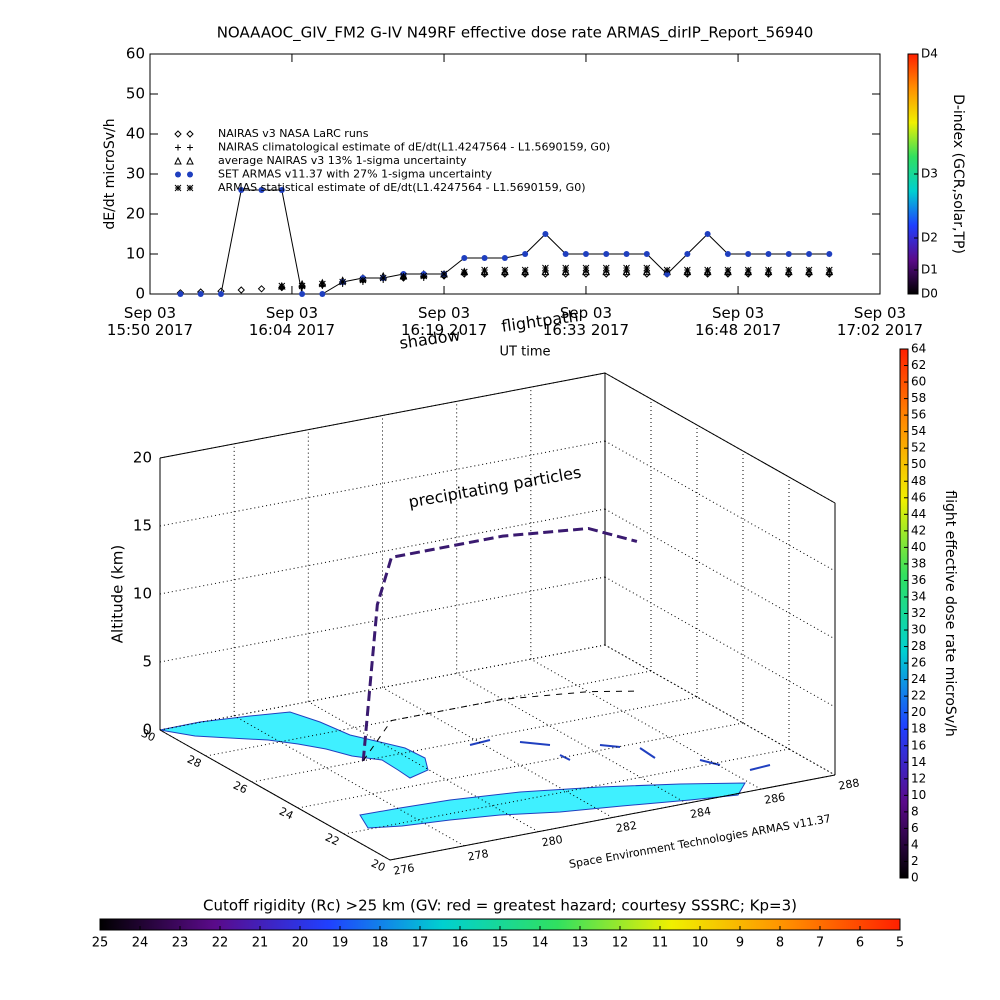 Image resolution: width=1000 pixels, height=1000 pixels. Describe the element at coordinates (918, 398) in the screenshot. I see `colorbar-tick-label: 58` at that location.